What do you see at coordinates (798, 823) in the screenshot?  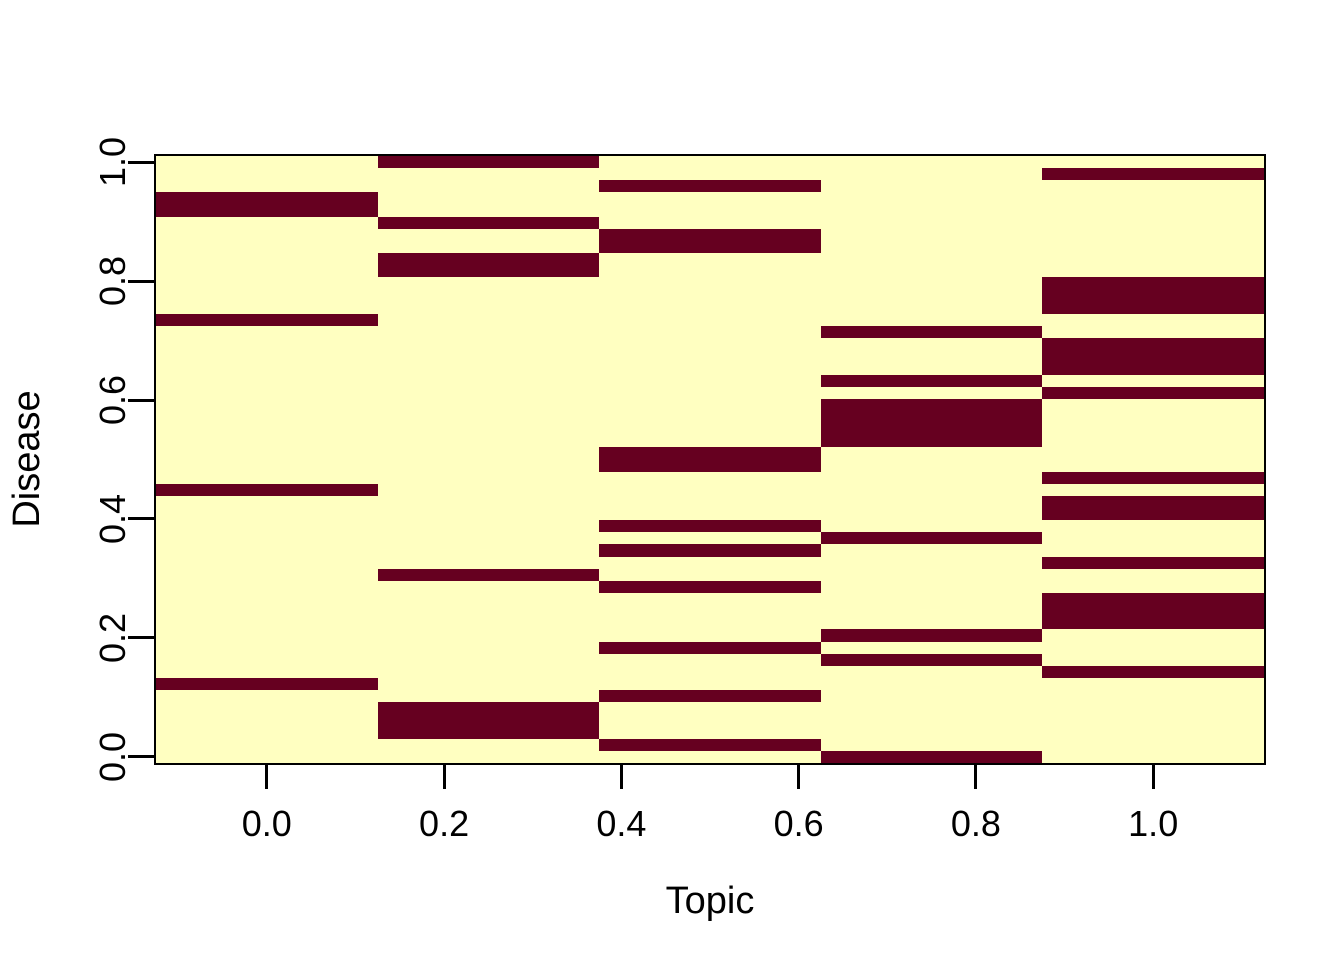 I see `x-tick-label: 0.6` at bounding box center [798, 823].